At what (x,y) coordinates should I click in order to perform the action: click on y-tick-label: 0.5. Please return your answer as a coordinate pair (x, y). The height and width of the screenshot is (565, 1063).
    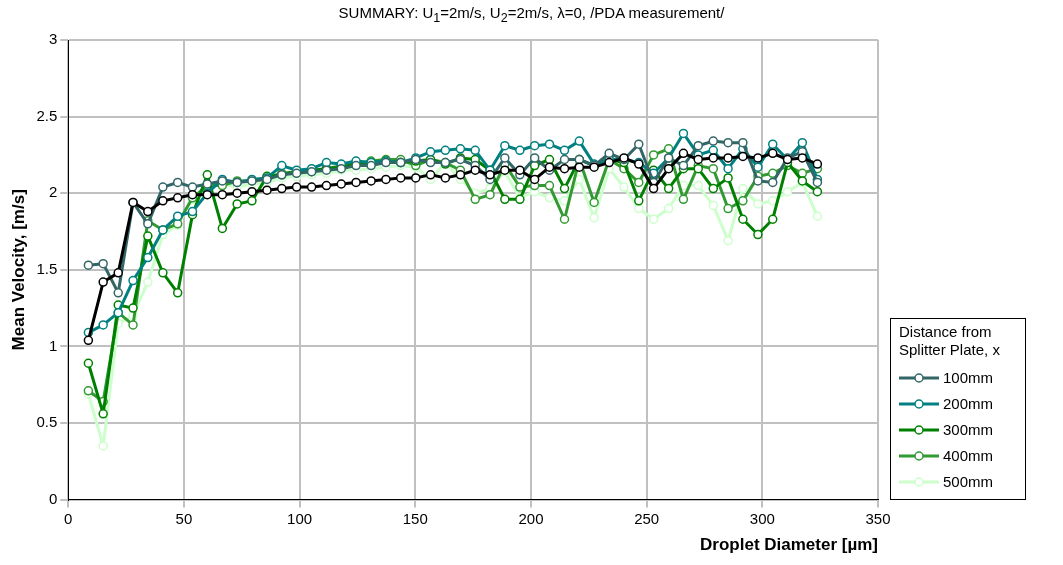
    Looking at the image, I should click on (47, 422).